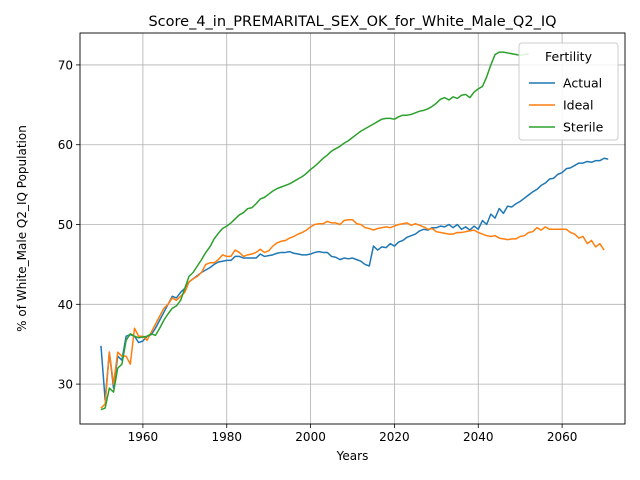 Image resolution: width=640 pixels, height=480 pixels. What do you see at coordinates (352, 456) in the screenshot?
I see `x-axis-label: Years` at bounding box center [352, 456].